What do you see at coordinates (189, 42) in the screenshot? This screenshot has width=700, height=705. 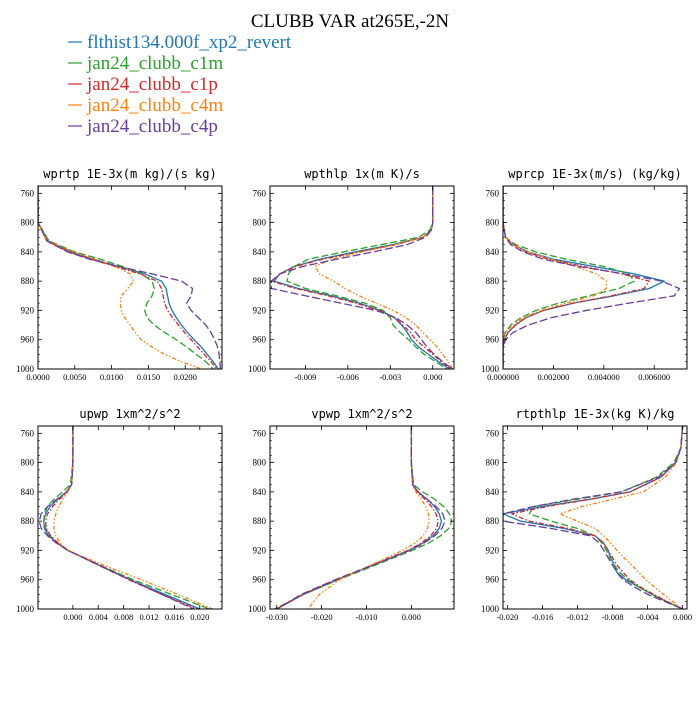 I see `legend-label: flthist134.000f_xp2_revert` at bounding box center [189, 42].